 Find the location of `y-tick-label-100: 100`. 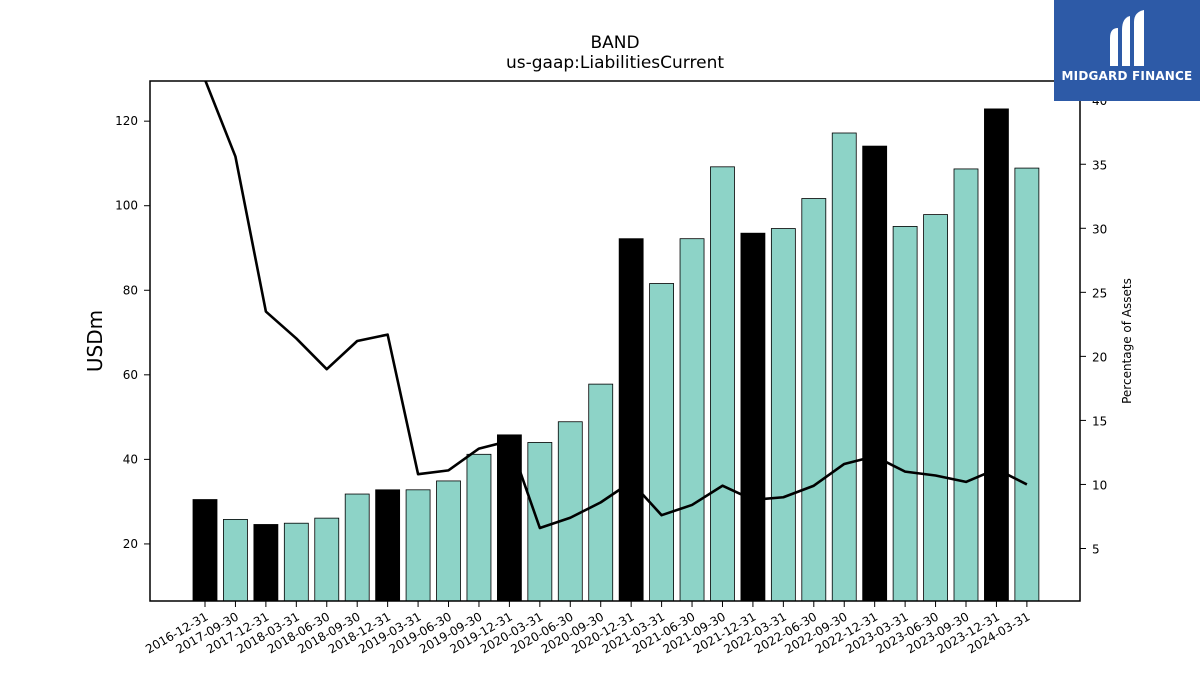

y-tick-label-100: 100 is located at coordinates (126, 206).